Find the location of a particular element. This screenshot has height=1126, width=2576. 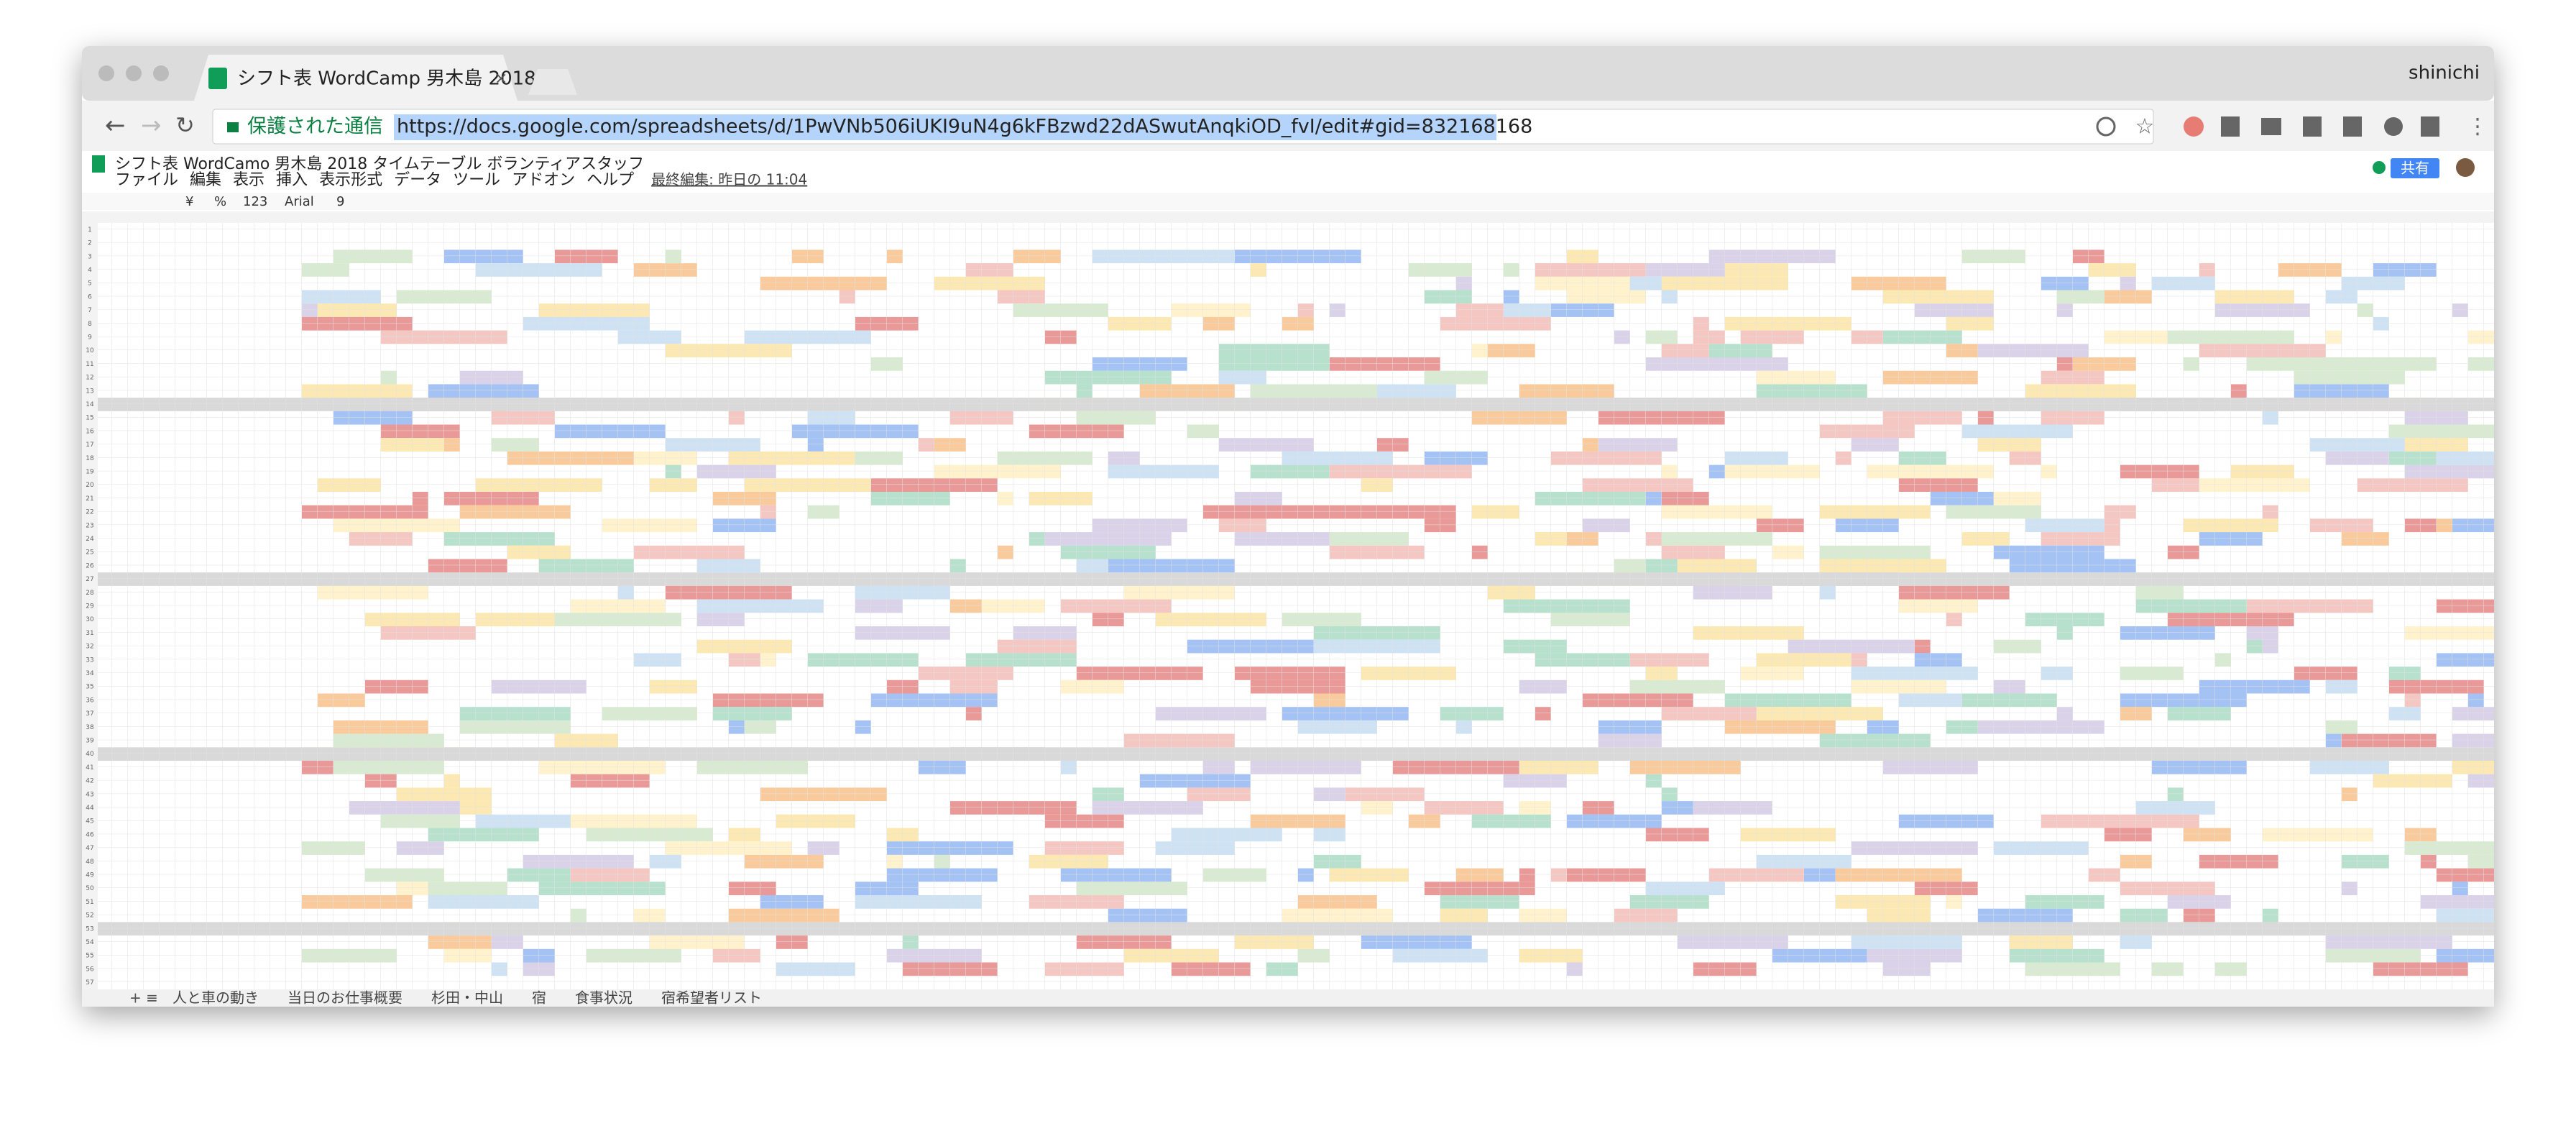

row-number: 33 is located at coordinates (89, 660).